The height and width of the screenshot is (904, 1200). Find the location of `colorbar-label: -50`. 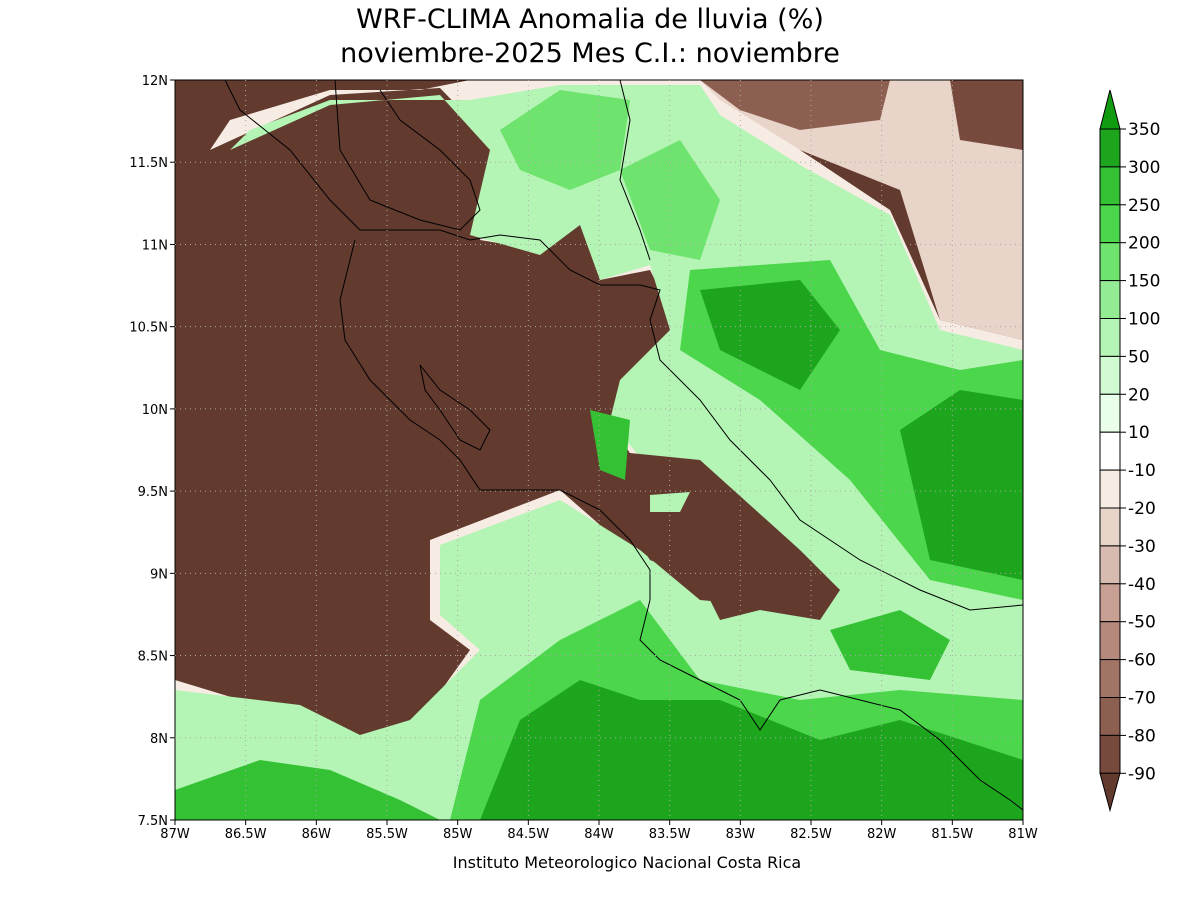

colorbar-label: -50 is located at coordinates (1142, 623).